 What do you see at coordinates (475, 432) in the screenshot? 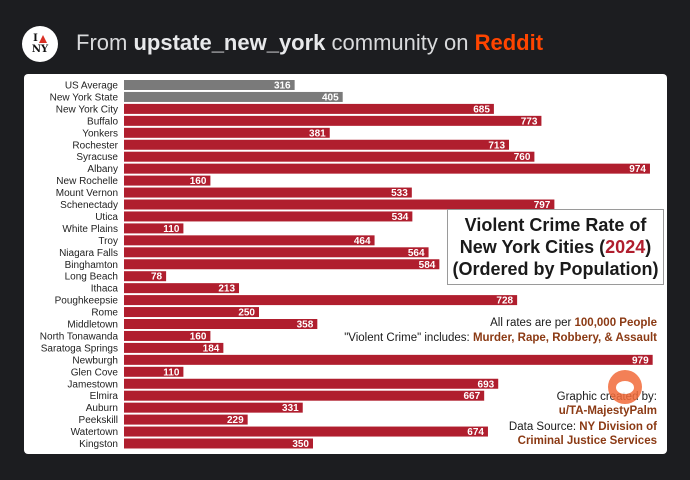
I see `value-label-watertown: 674` at bounding box center [475, 432].